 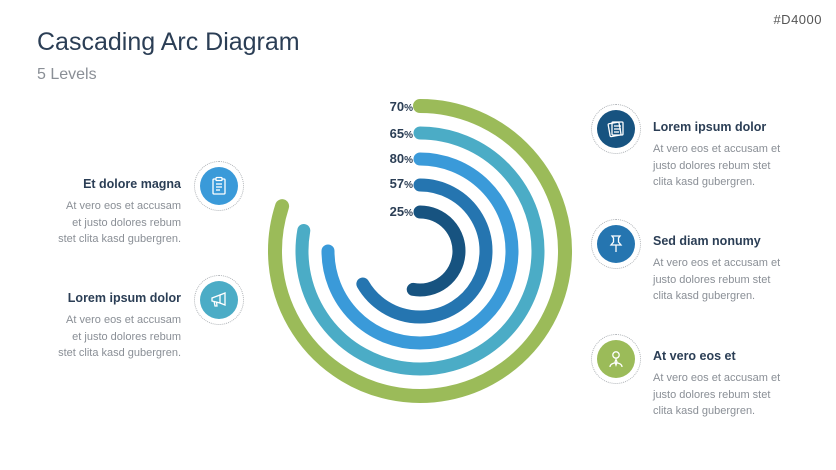 What do you see at coordinates (401, 106) in the screenshot?
I see `level-1-label: 70%` at bounding box center [401, 106].